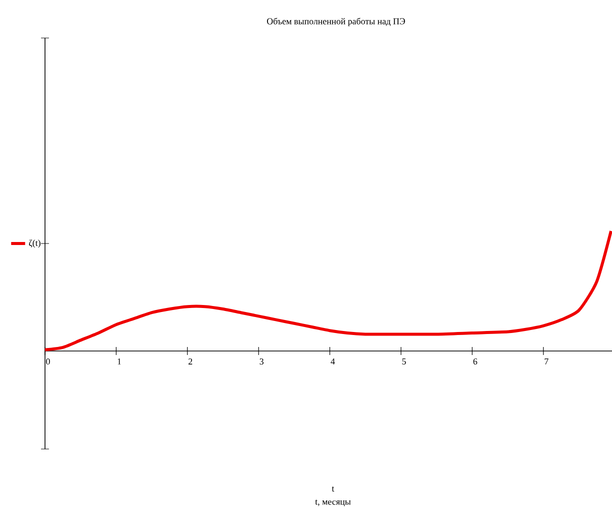 The image size is (612, 512). Describe the element at coordinates (336, 22) in the screenshot. I see `chart-title: Объем выполненной работы над ПЭ` at that location.